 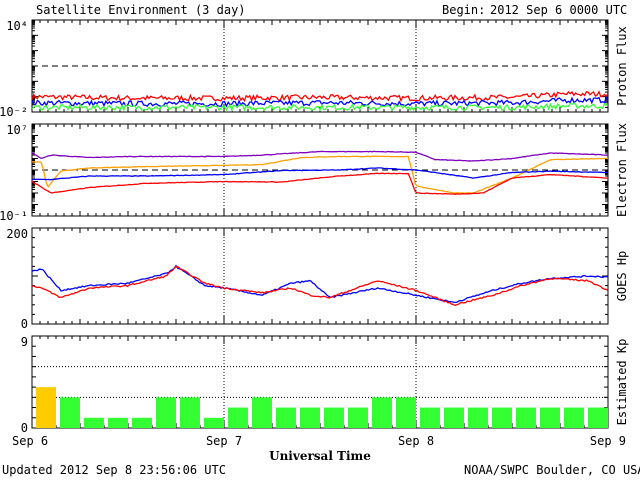 I want to click on y-axis-label: GOES Hp, so click(x=622, y=276).